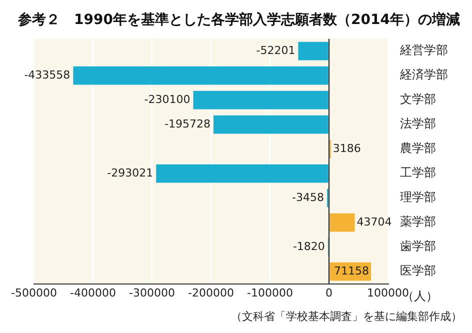 The width and height of the screenshot is (472, 333). Describe the element at coordinates (423, 75) in the screenshot. I see `y-tick-label: 経済学部` at that location.